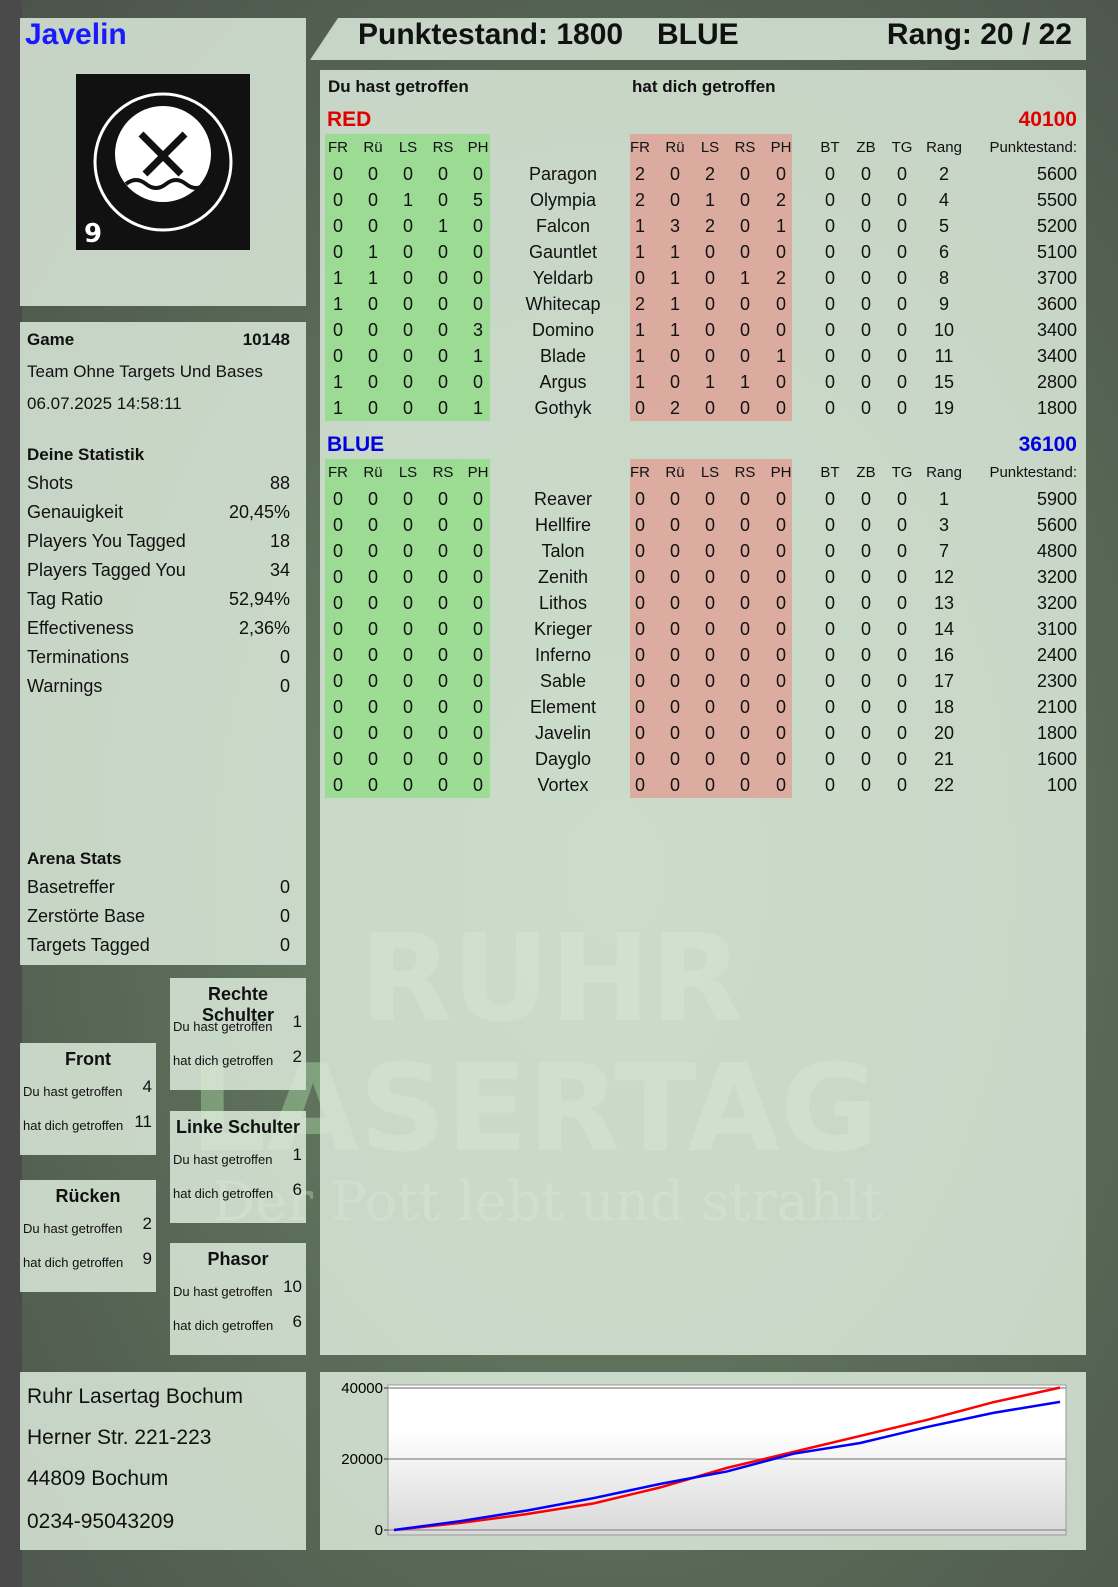 The height and width of the screenshot is (1587, 1118). Describe the element at coordinates (88, 1196) in the screenshot. I see `zone-title: Rücken` at that location.